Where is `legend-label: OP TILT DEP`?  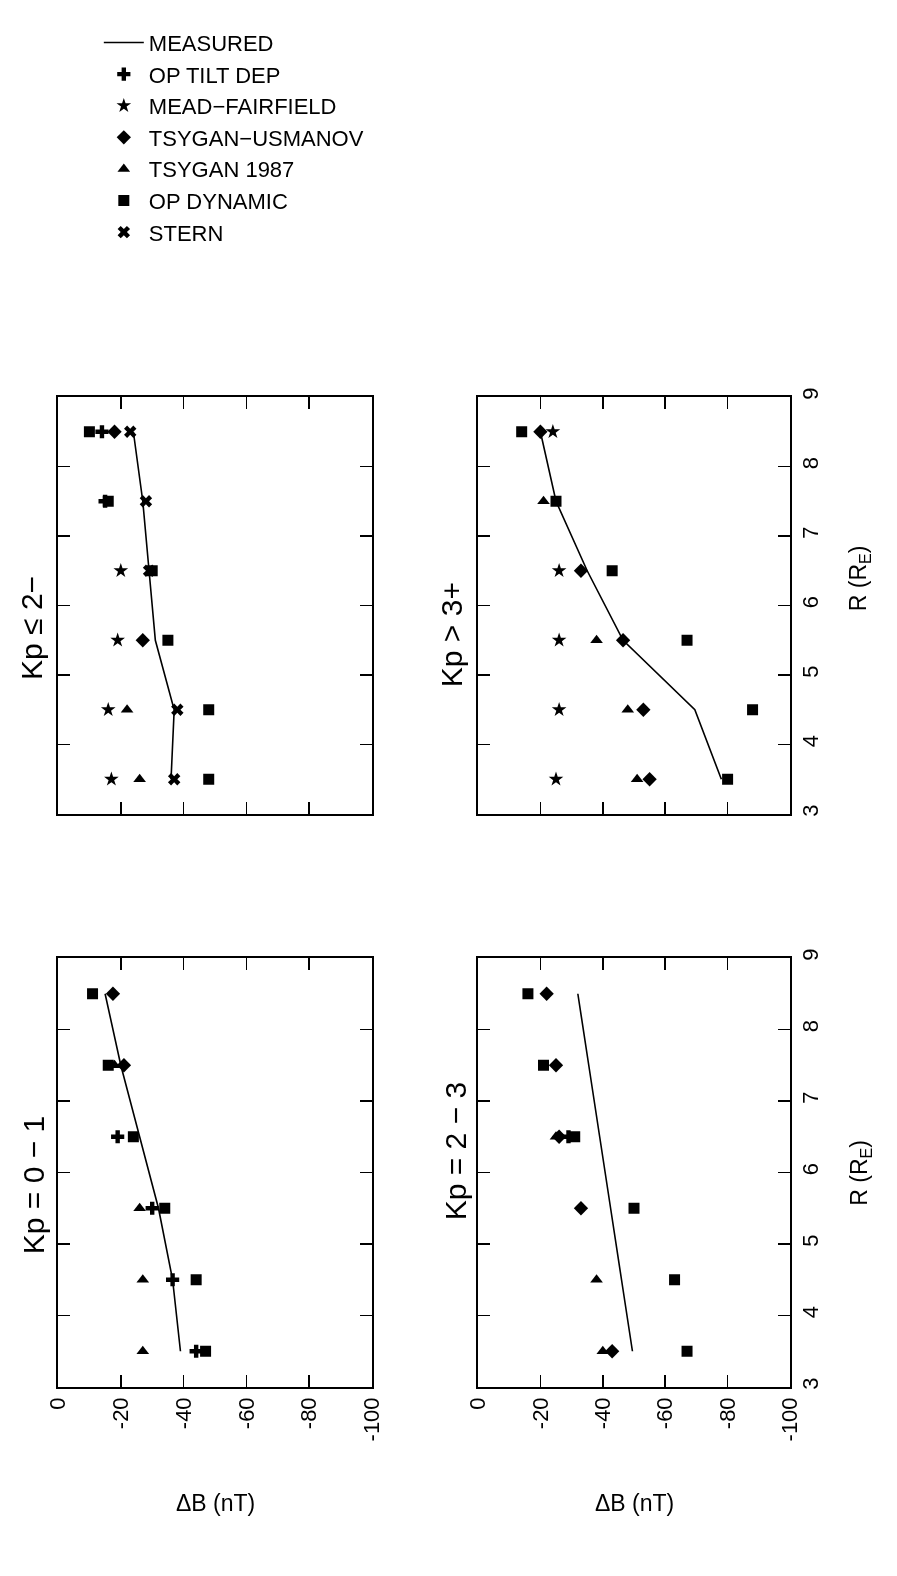 legend-label: OP TILT DEP is located at coordinates (214, 75).